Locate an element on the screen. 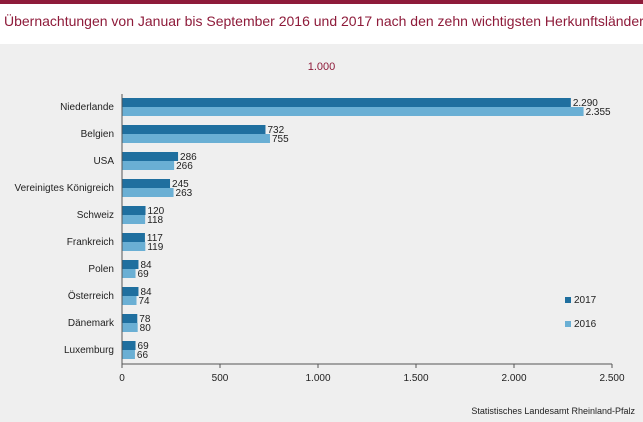  data-label: 118 is located at coordinates (155, 220).